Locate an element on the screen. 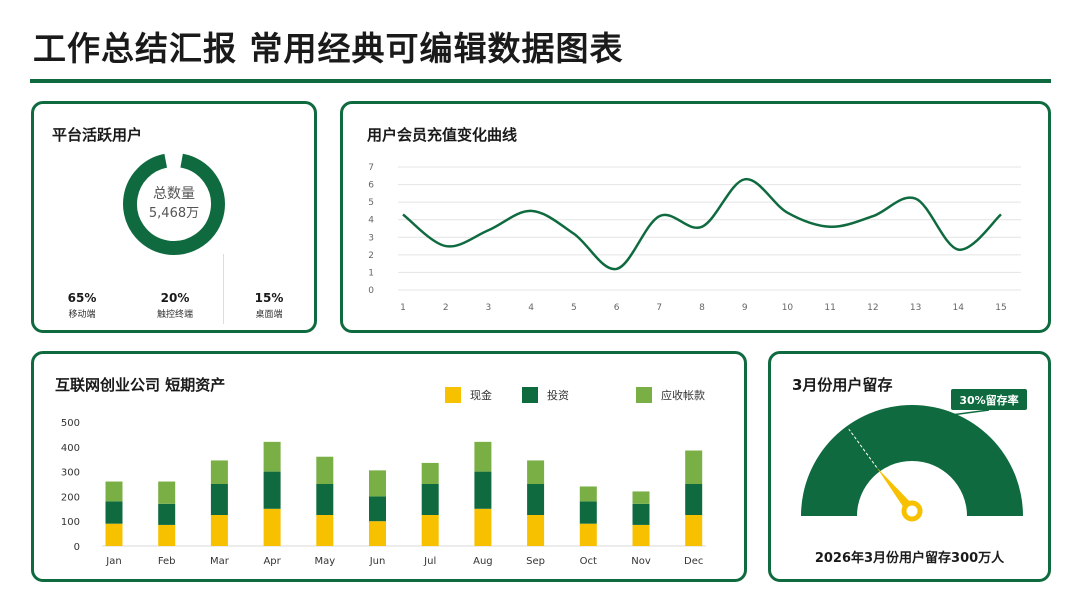 The height and width of the screenshot is (608, 1080). retention-card: 3月份用户留存 30%留存率 2026年3月份用户留存300万人 is located at coordinates (909, 466).